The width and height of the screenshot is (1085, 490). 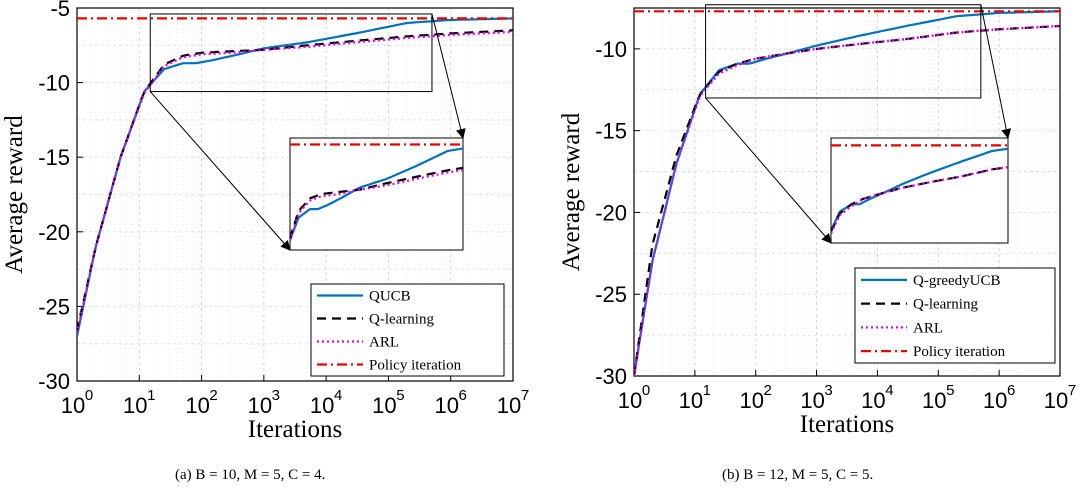 What do you see at coordinates (376, 202) in the screenshot?
I see `inset-series-line-q-learning` at bounding box center [376, 202].